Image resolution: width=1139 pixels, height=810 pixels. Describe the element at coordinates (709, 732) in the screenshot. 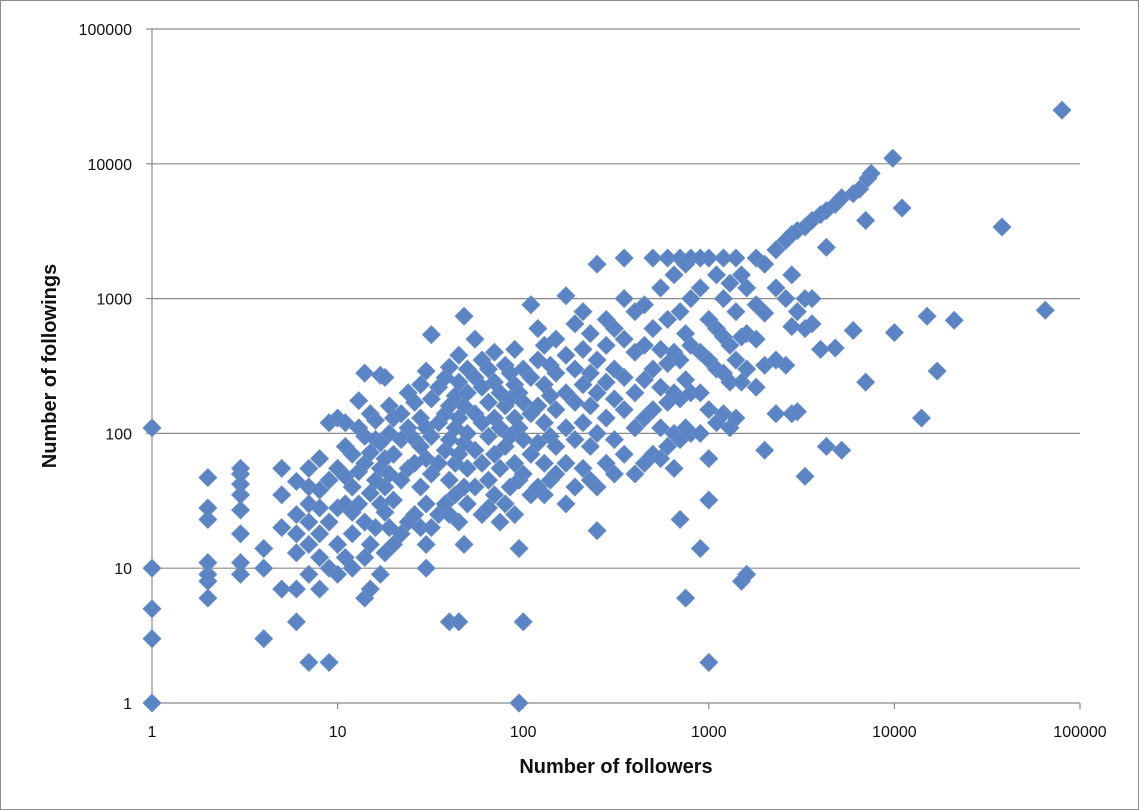

I see `x-tick-label: 1000` at that location.